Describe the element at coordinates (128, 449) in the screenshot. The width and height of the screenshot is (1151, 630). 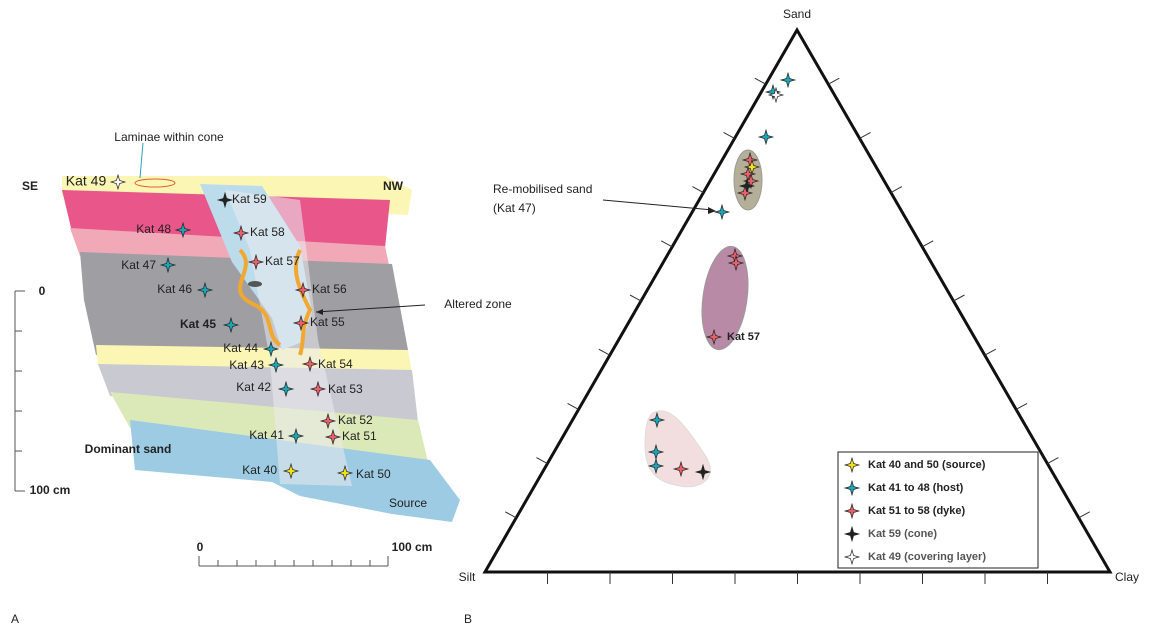
I see `note: Dominant sand` at that location.